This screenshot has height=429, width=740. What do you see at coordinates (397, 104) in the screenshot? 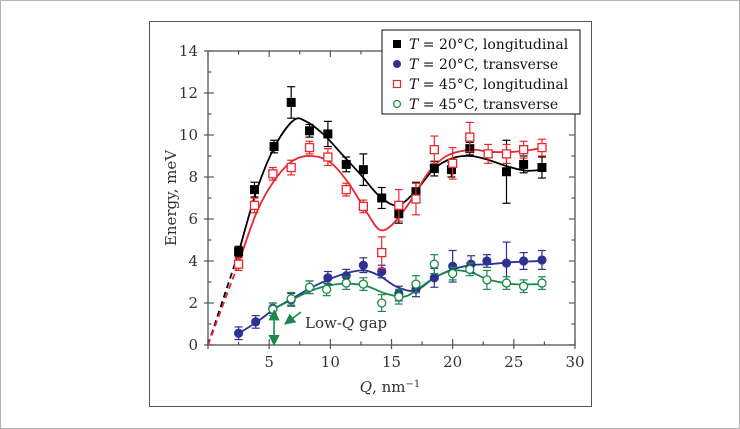
I see `legend-marker-open-circle` at bounding box center [397, 104].